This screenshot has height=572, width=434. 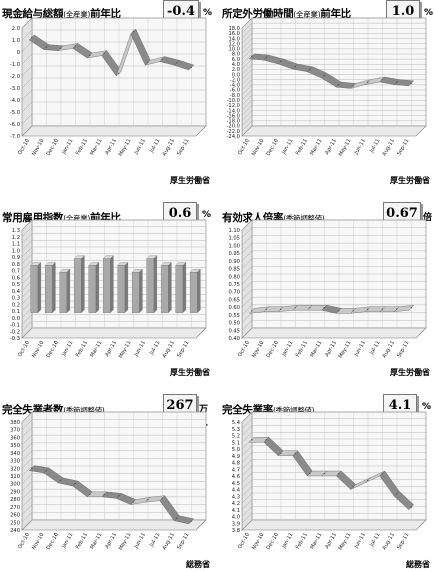 I want to click on y-tick-label: 1.00, so click(x=234, y=246).